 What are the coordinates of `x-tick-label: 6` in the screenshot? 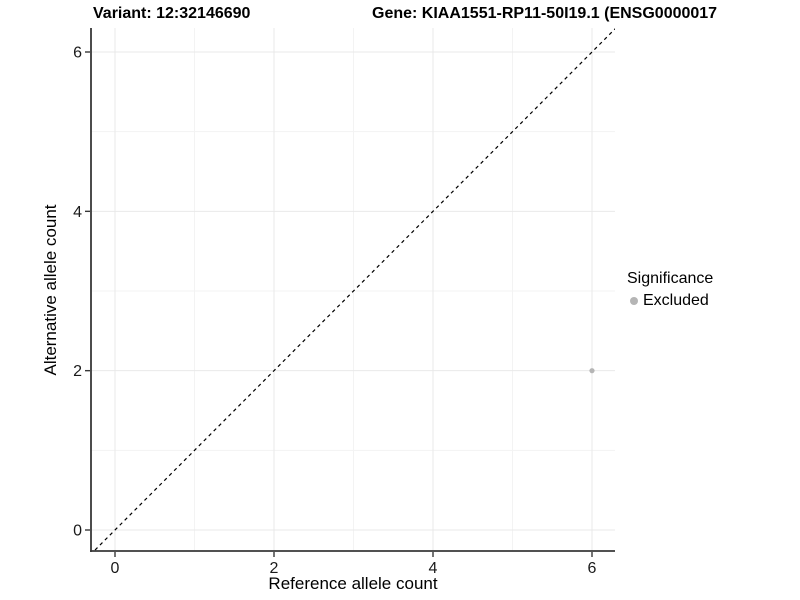 It's located at (592, 568).